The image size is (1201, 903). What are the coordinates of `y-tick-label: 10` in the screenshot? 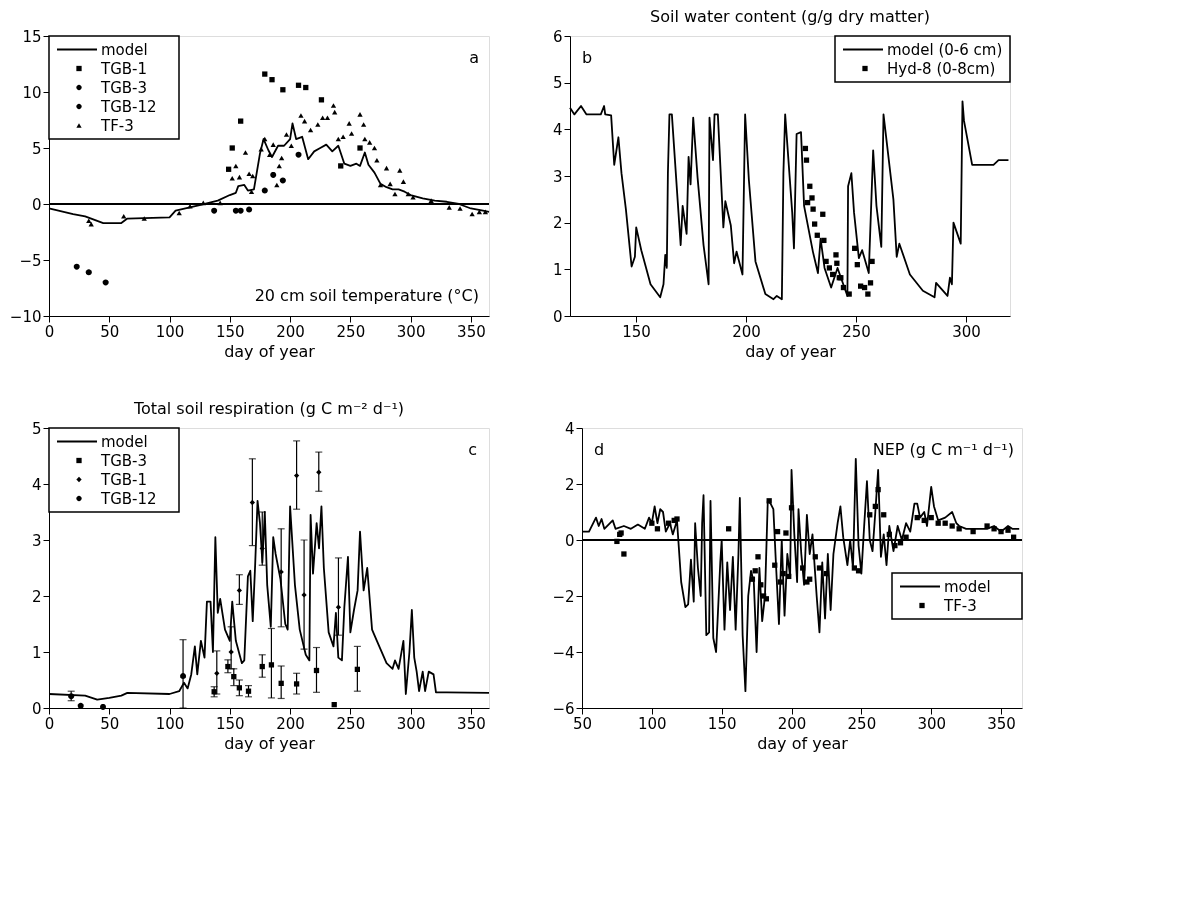 It's located at (32, 92).